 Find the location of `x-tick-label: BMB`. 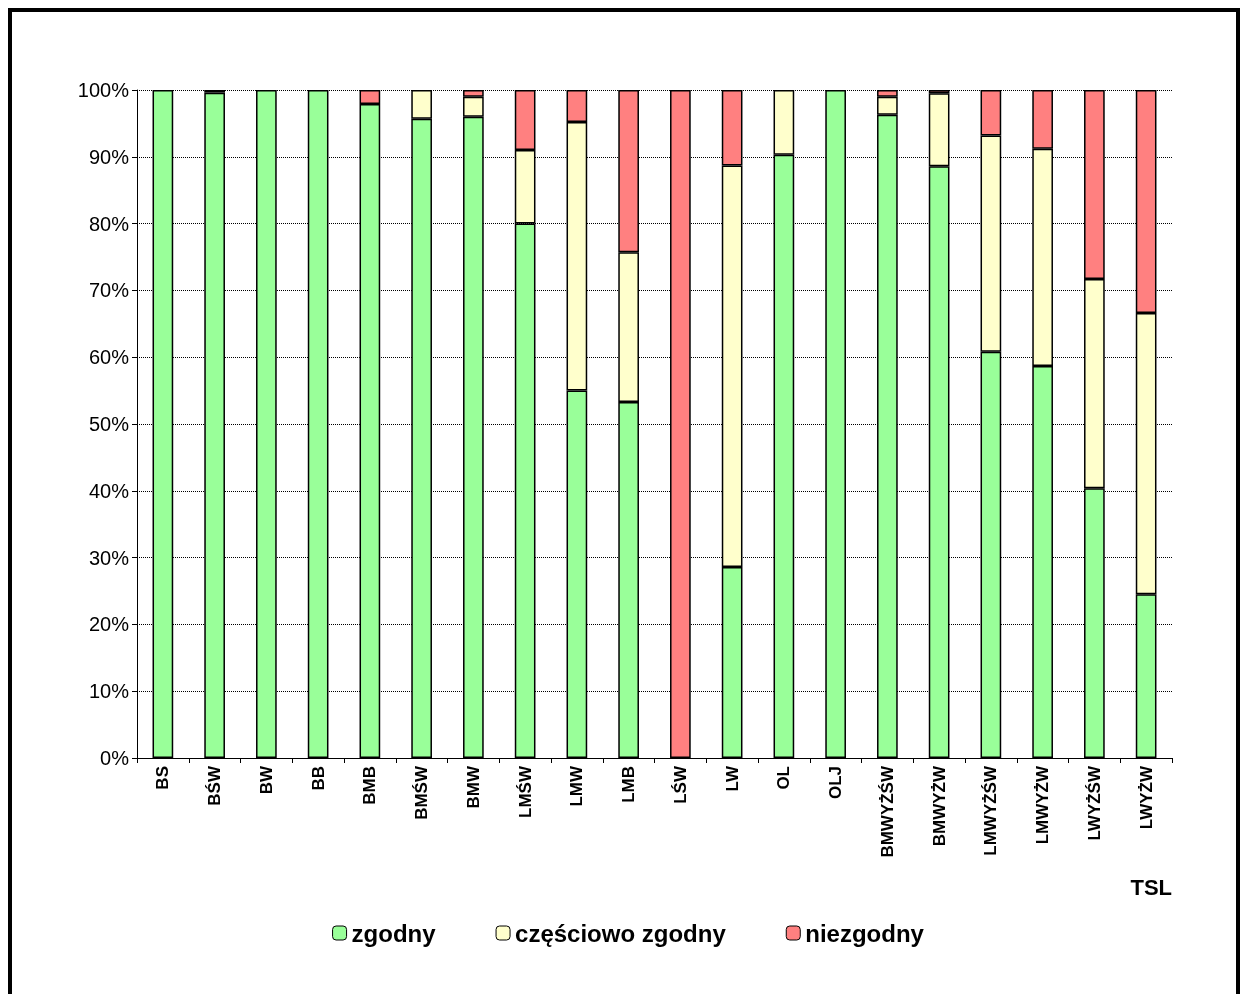

x-tick-label: BMB is located at coordinates (370, 785).